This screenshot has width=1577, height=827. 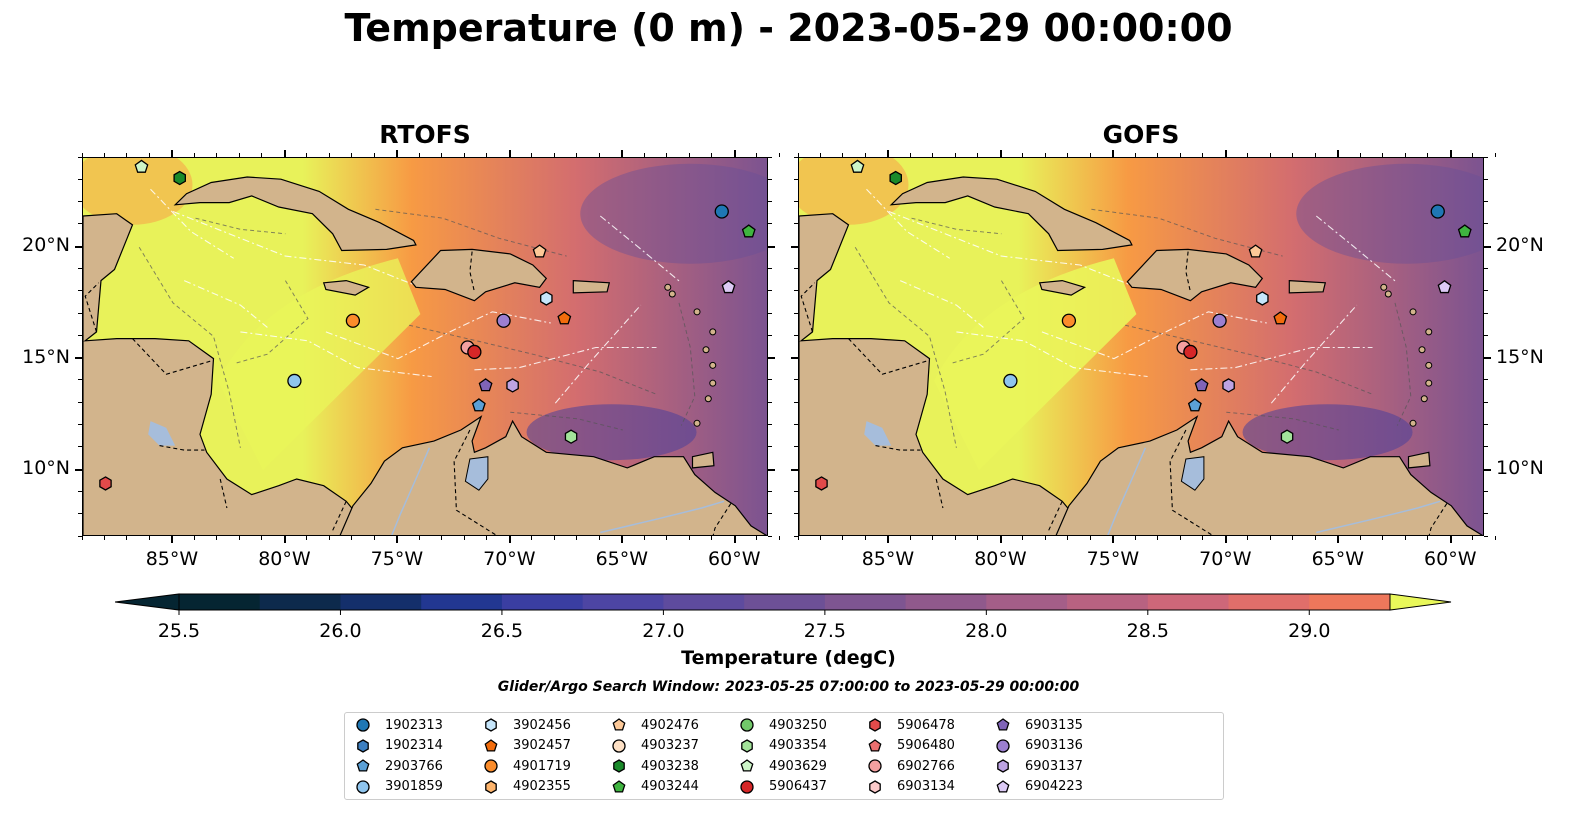 I want to click on legend-item: 6903136, so click(x=1039, y=746).